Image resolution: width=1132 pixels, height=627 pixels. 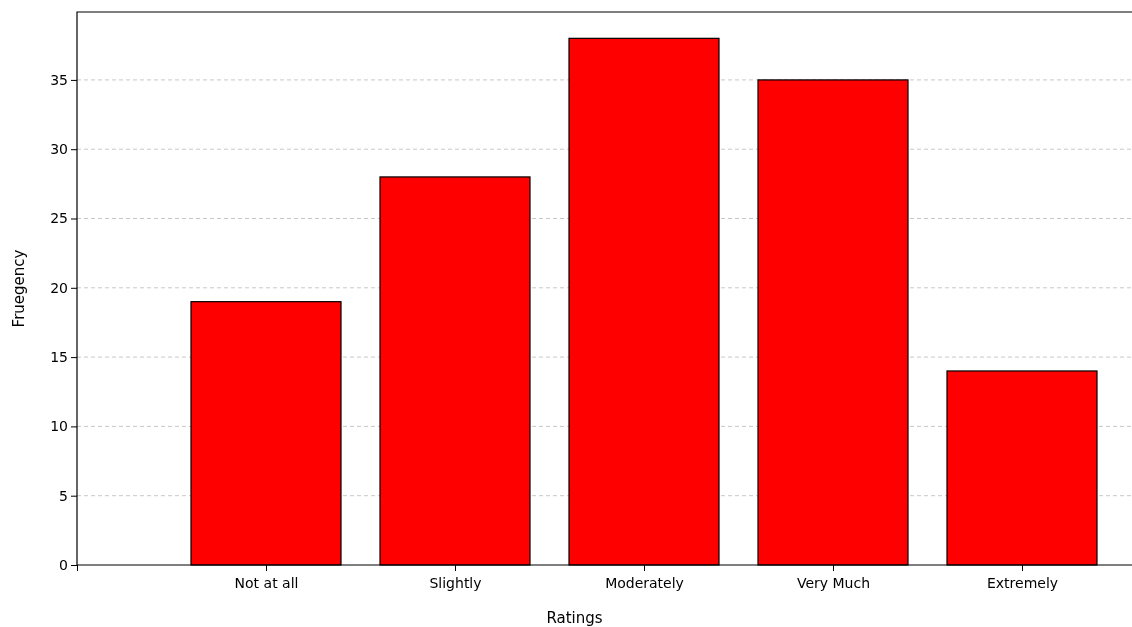 What do you see at coordinates (63, 564) in the screenshot?
I see `y-tick-label: 0` at bounding box center [63, 564].